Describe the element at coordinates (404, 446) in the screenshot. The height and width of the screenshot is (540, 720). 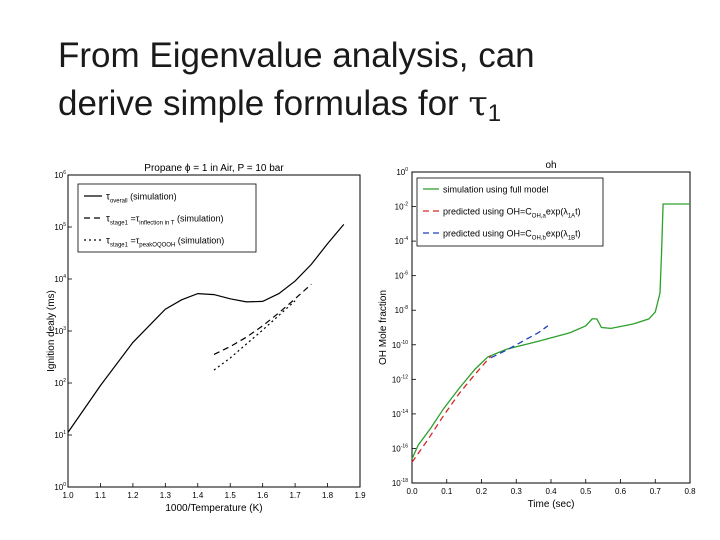
I see `y-tick-exponent: -16` at that location.